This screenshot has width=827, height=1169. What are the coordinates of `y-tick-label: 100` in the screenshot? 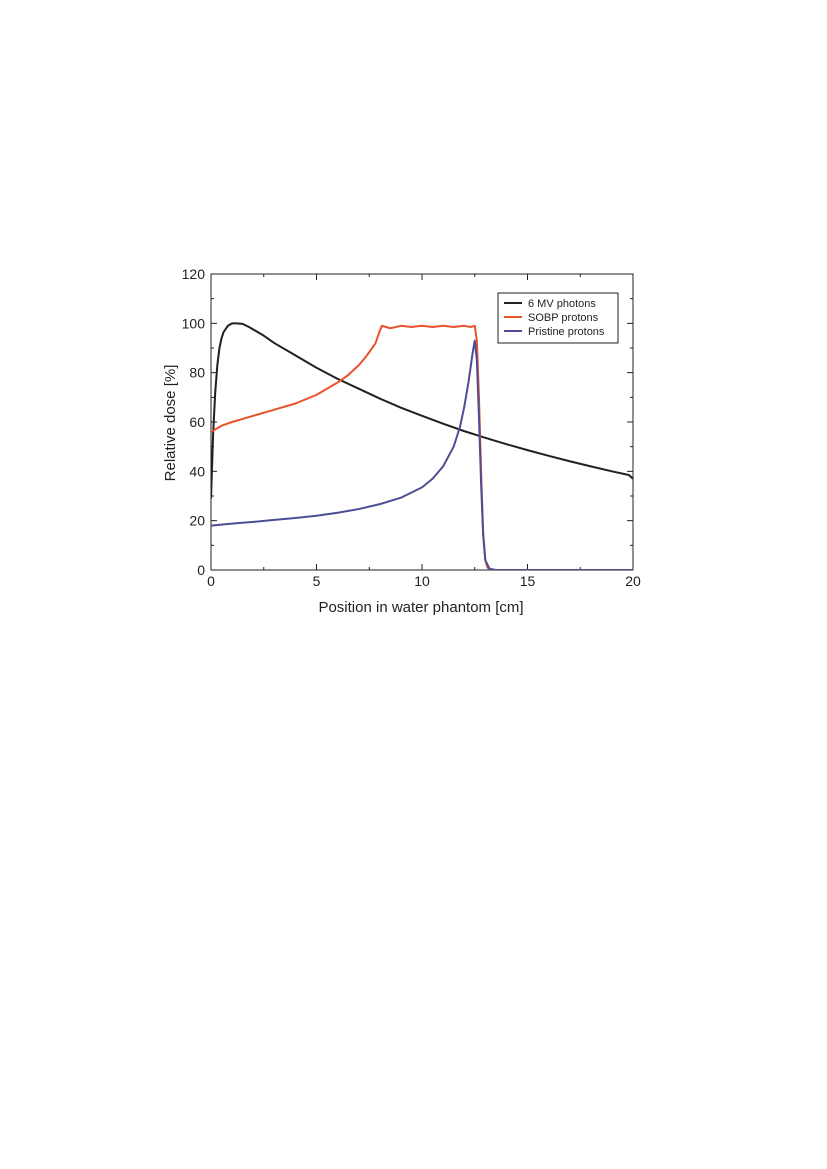 It's located at (194, 323).